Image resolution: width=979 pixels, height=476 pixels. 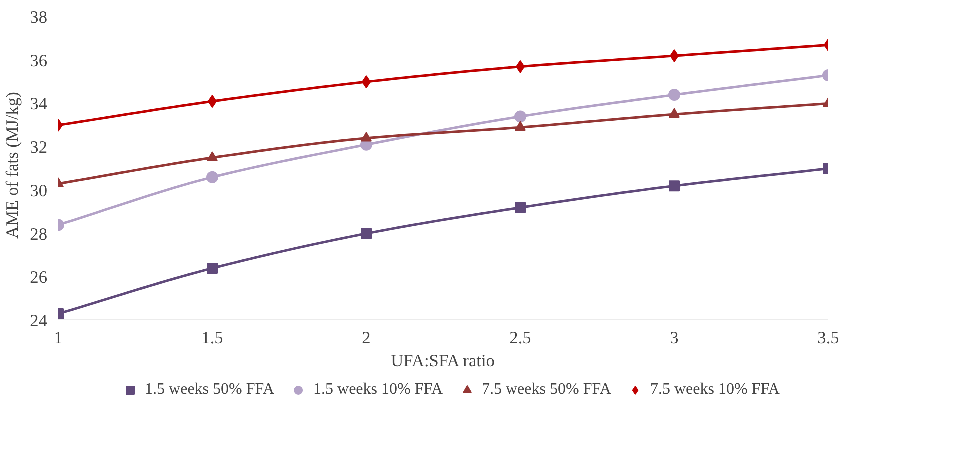 What do you see at coordinates (39, 190) in the screenshot?
I see `y-tick-label: 30` at bounding box center [39, 190].